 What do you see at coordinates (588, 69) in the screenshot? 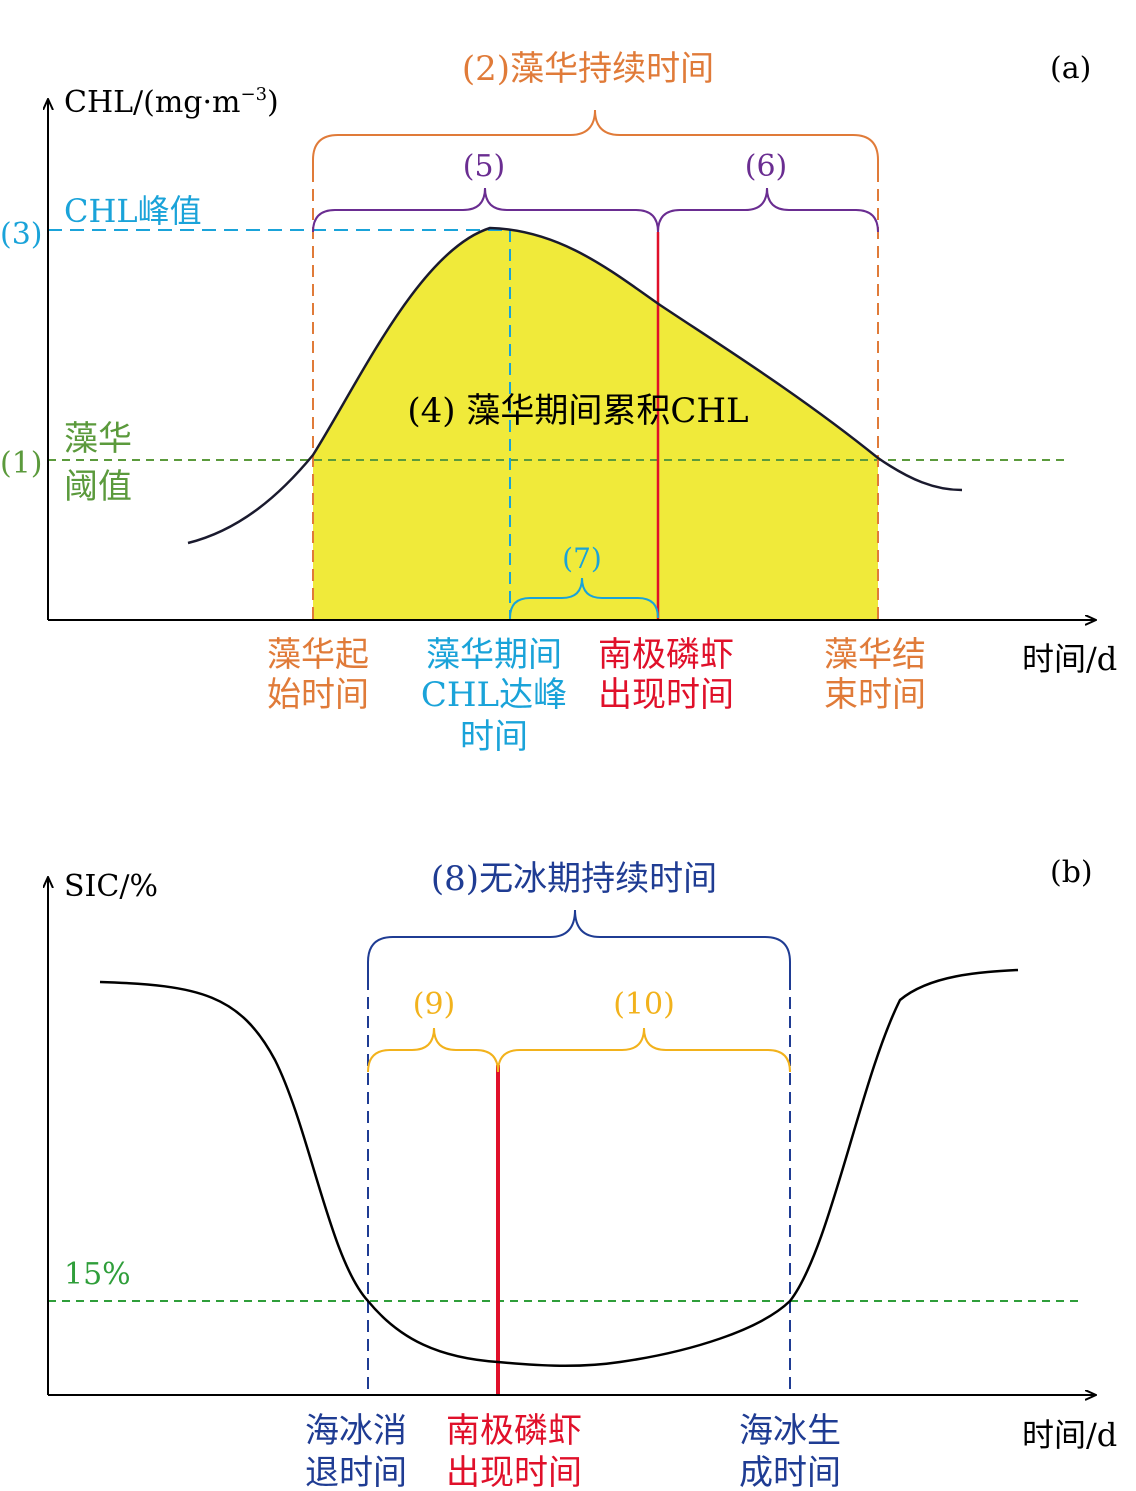
I see `bloom-duration-label: (2)藻华持续时间` at bounding box center [588, 69].